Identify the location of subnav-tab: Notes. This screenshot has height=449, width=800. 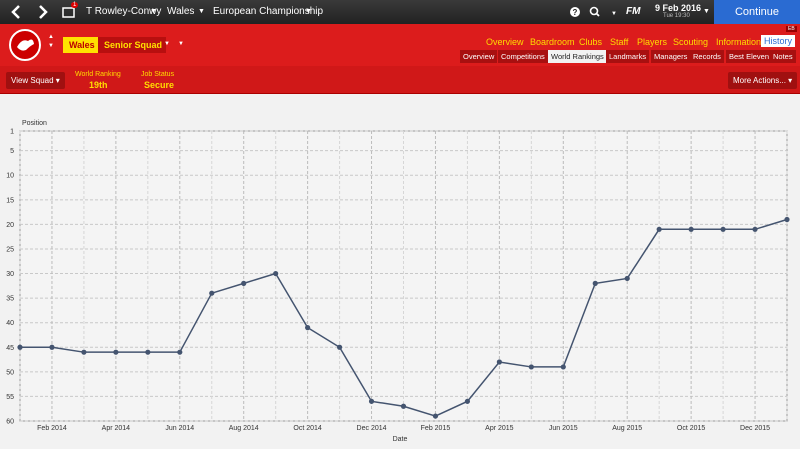
(783, 56).